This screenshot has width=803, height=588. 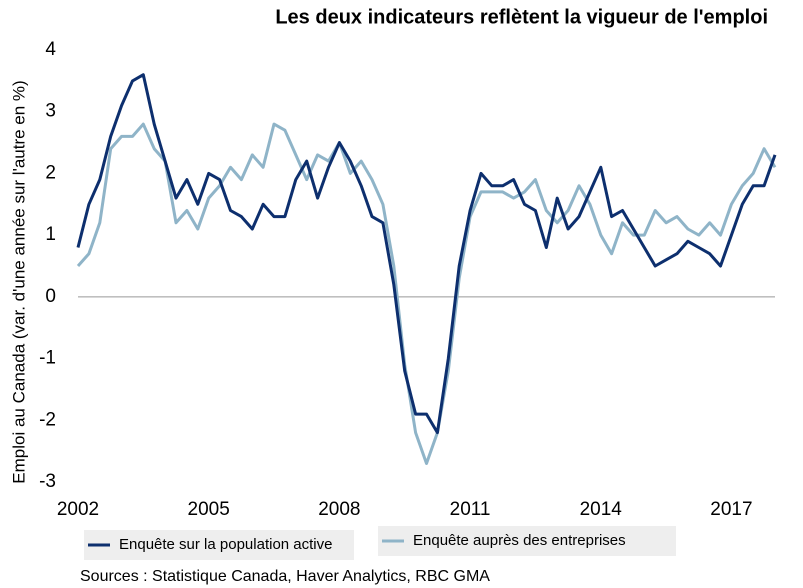 I want to click on legend-label: Enquête sur la population active, so click(x=225, y=544).